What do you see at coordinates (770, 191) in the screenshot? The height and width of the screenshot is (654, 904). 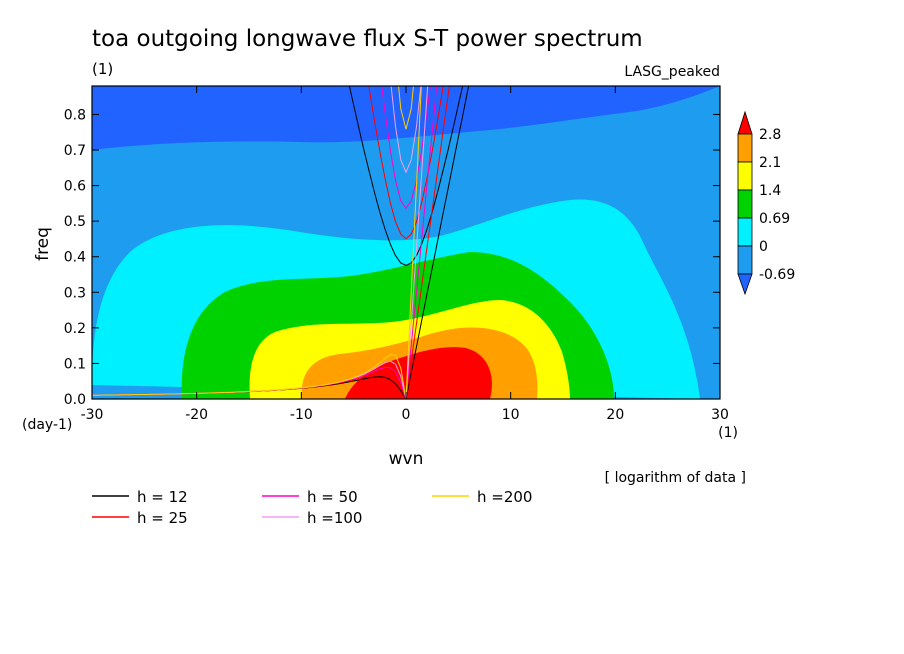 I see `colorbar-label: 1.4` at bounding box center [770, 191].